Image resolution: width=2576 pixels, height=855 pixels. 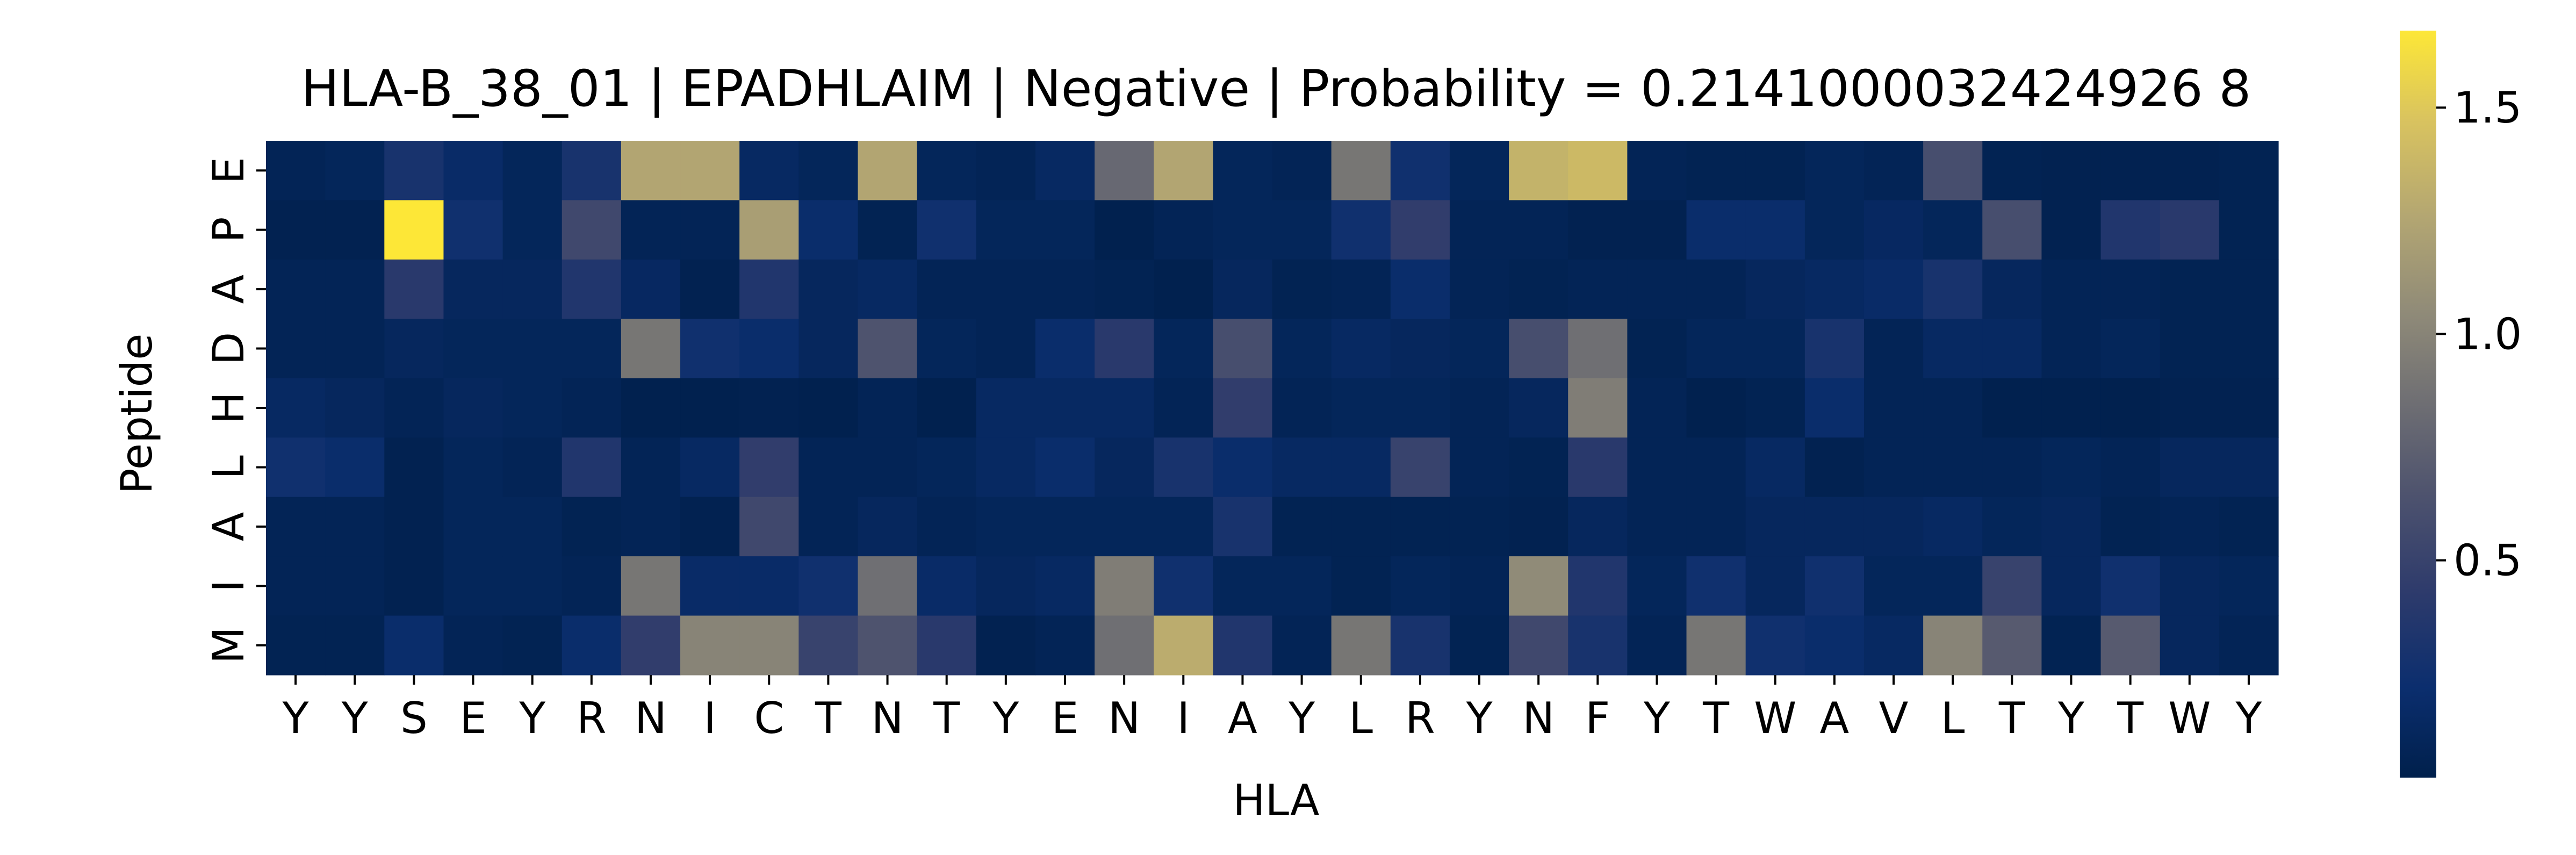 I want to click on x-tick-label: W, so click(x=1775, y=718).